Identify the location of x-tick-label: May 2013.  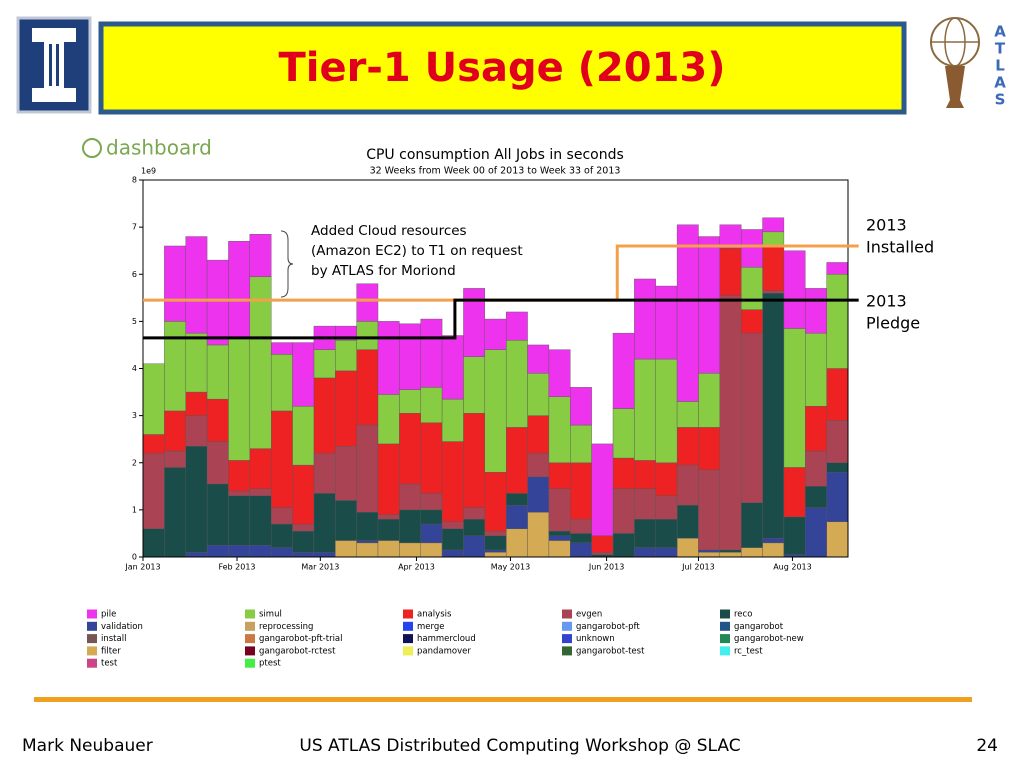
(510, 567).